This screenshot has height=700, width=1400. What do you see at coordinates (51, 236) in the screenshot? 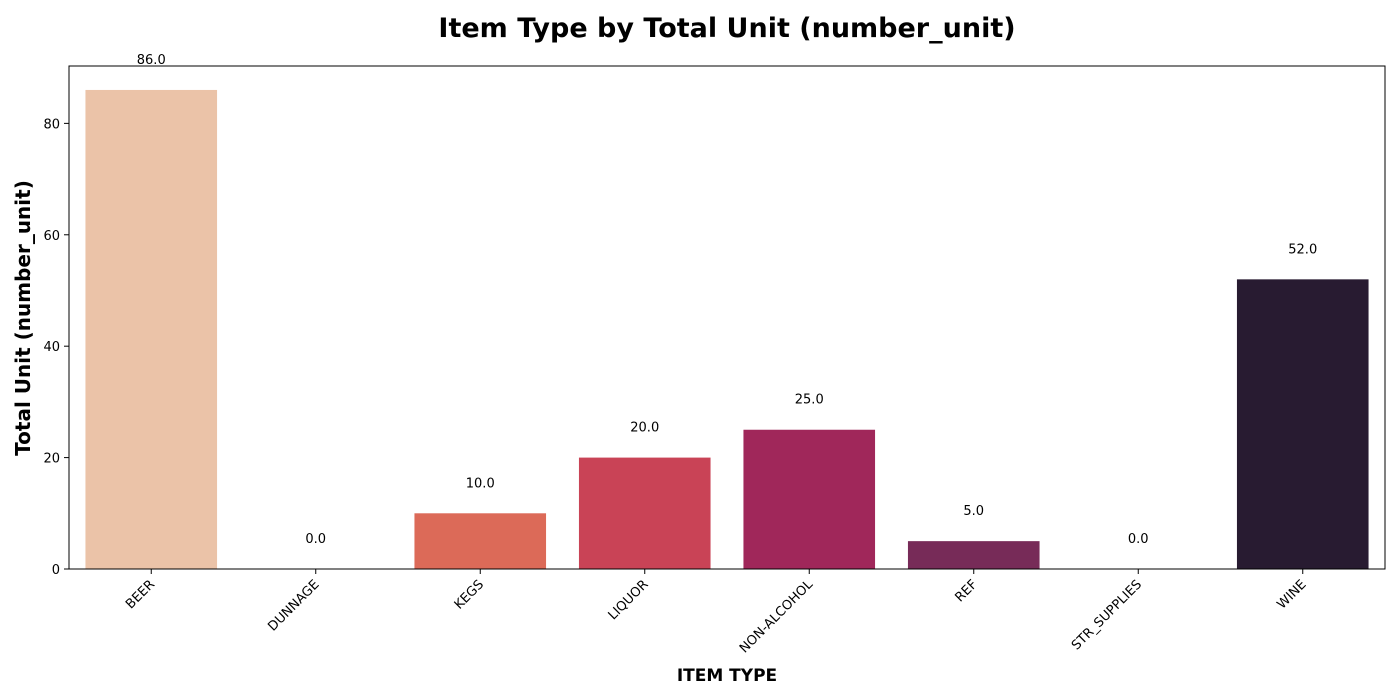
I see `y-tick-label: 60` at bounding box center [51, 236].